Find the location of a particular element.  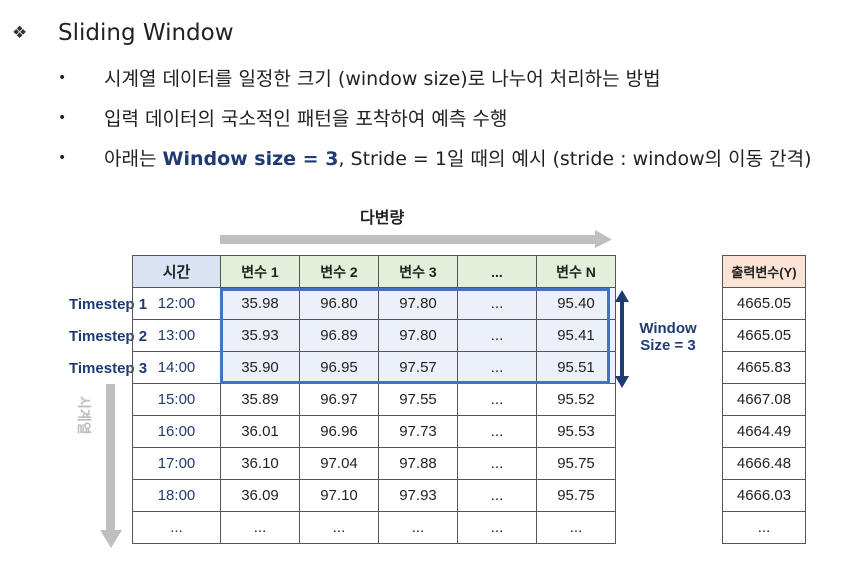

time-series-arrow-icon is located at coordinates (111, 466).